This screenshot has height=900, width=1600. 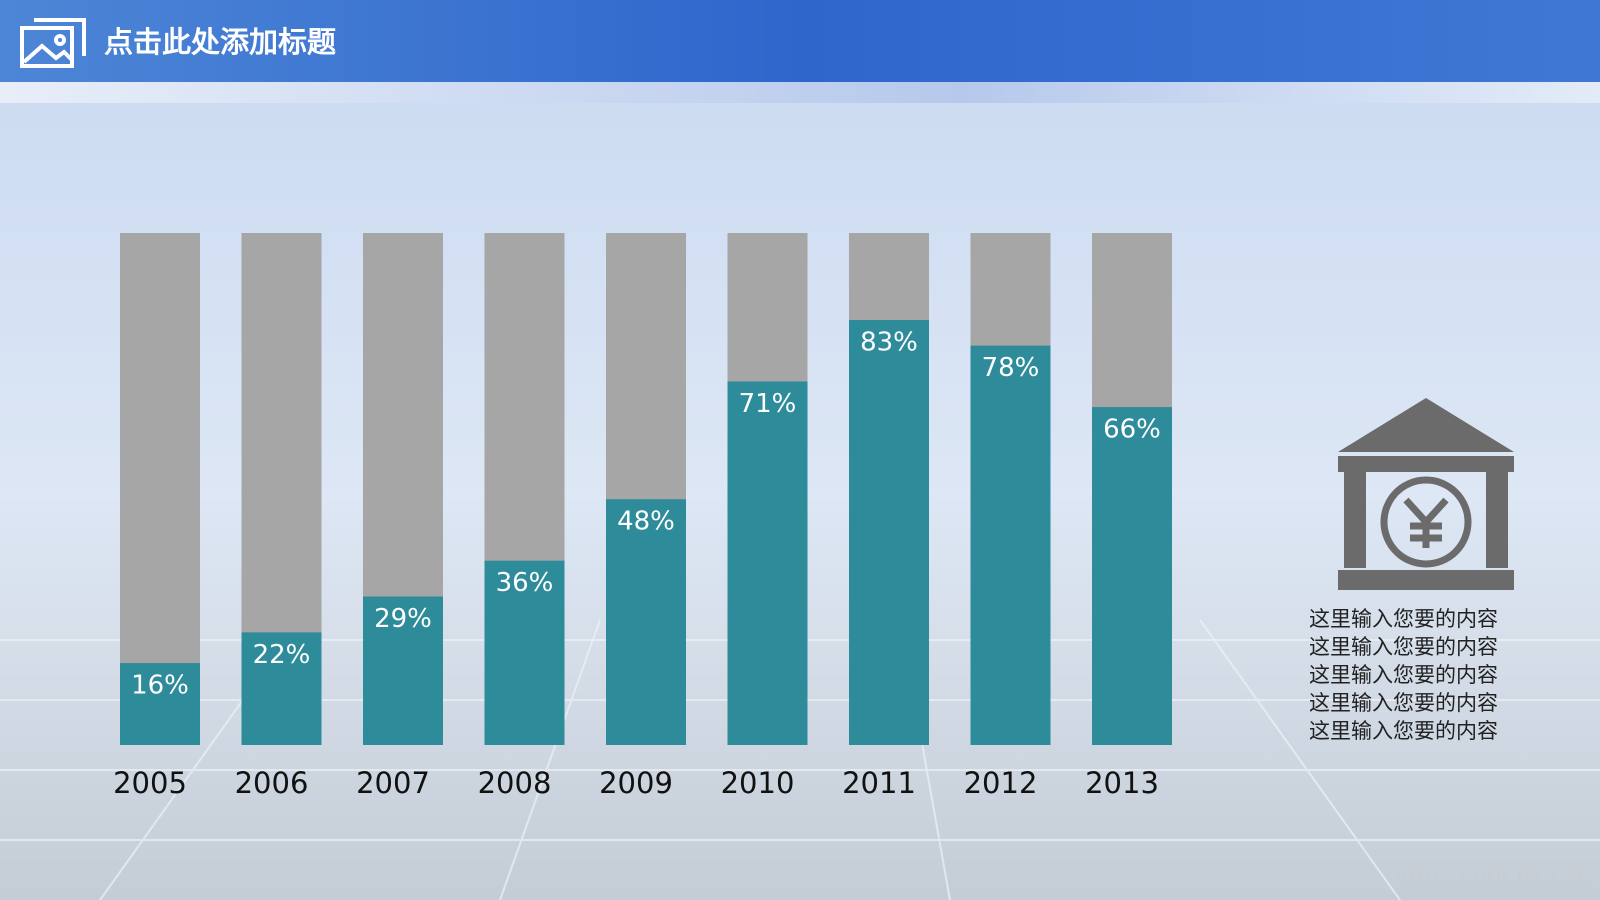 I want to click on value-label: 71%, so click(x=768, y=404).